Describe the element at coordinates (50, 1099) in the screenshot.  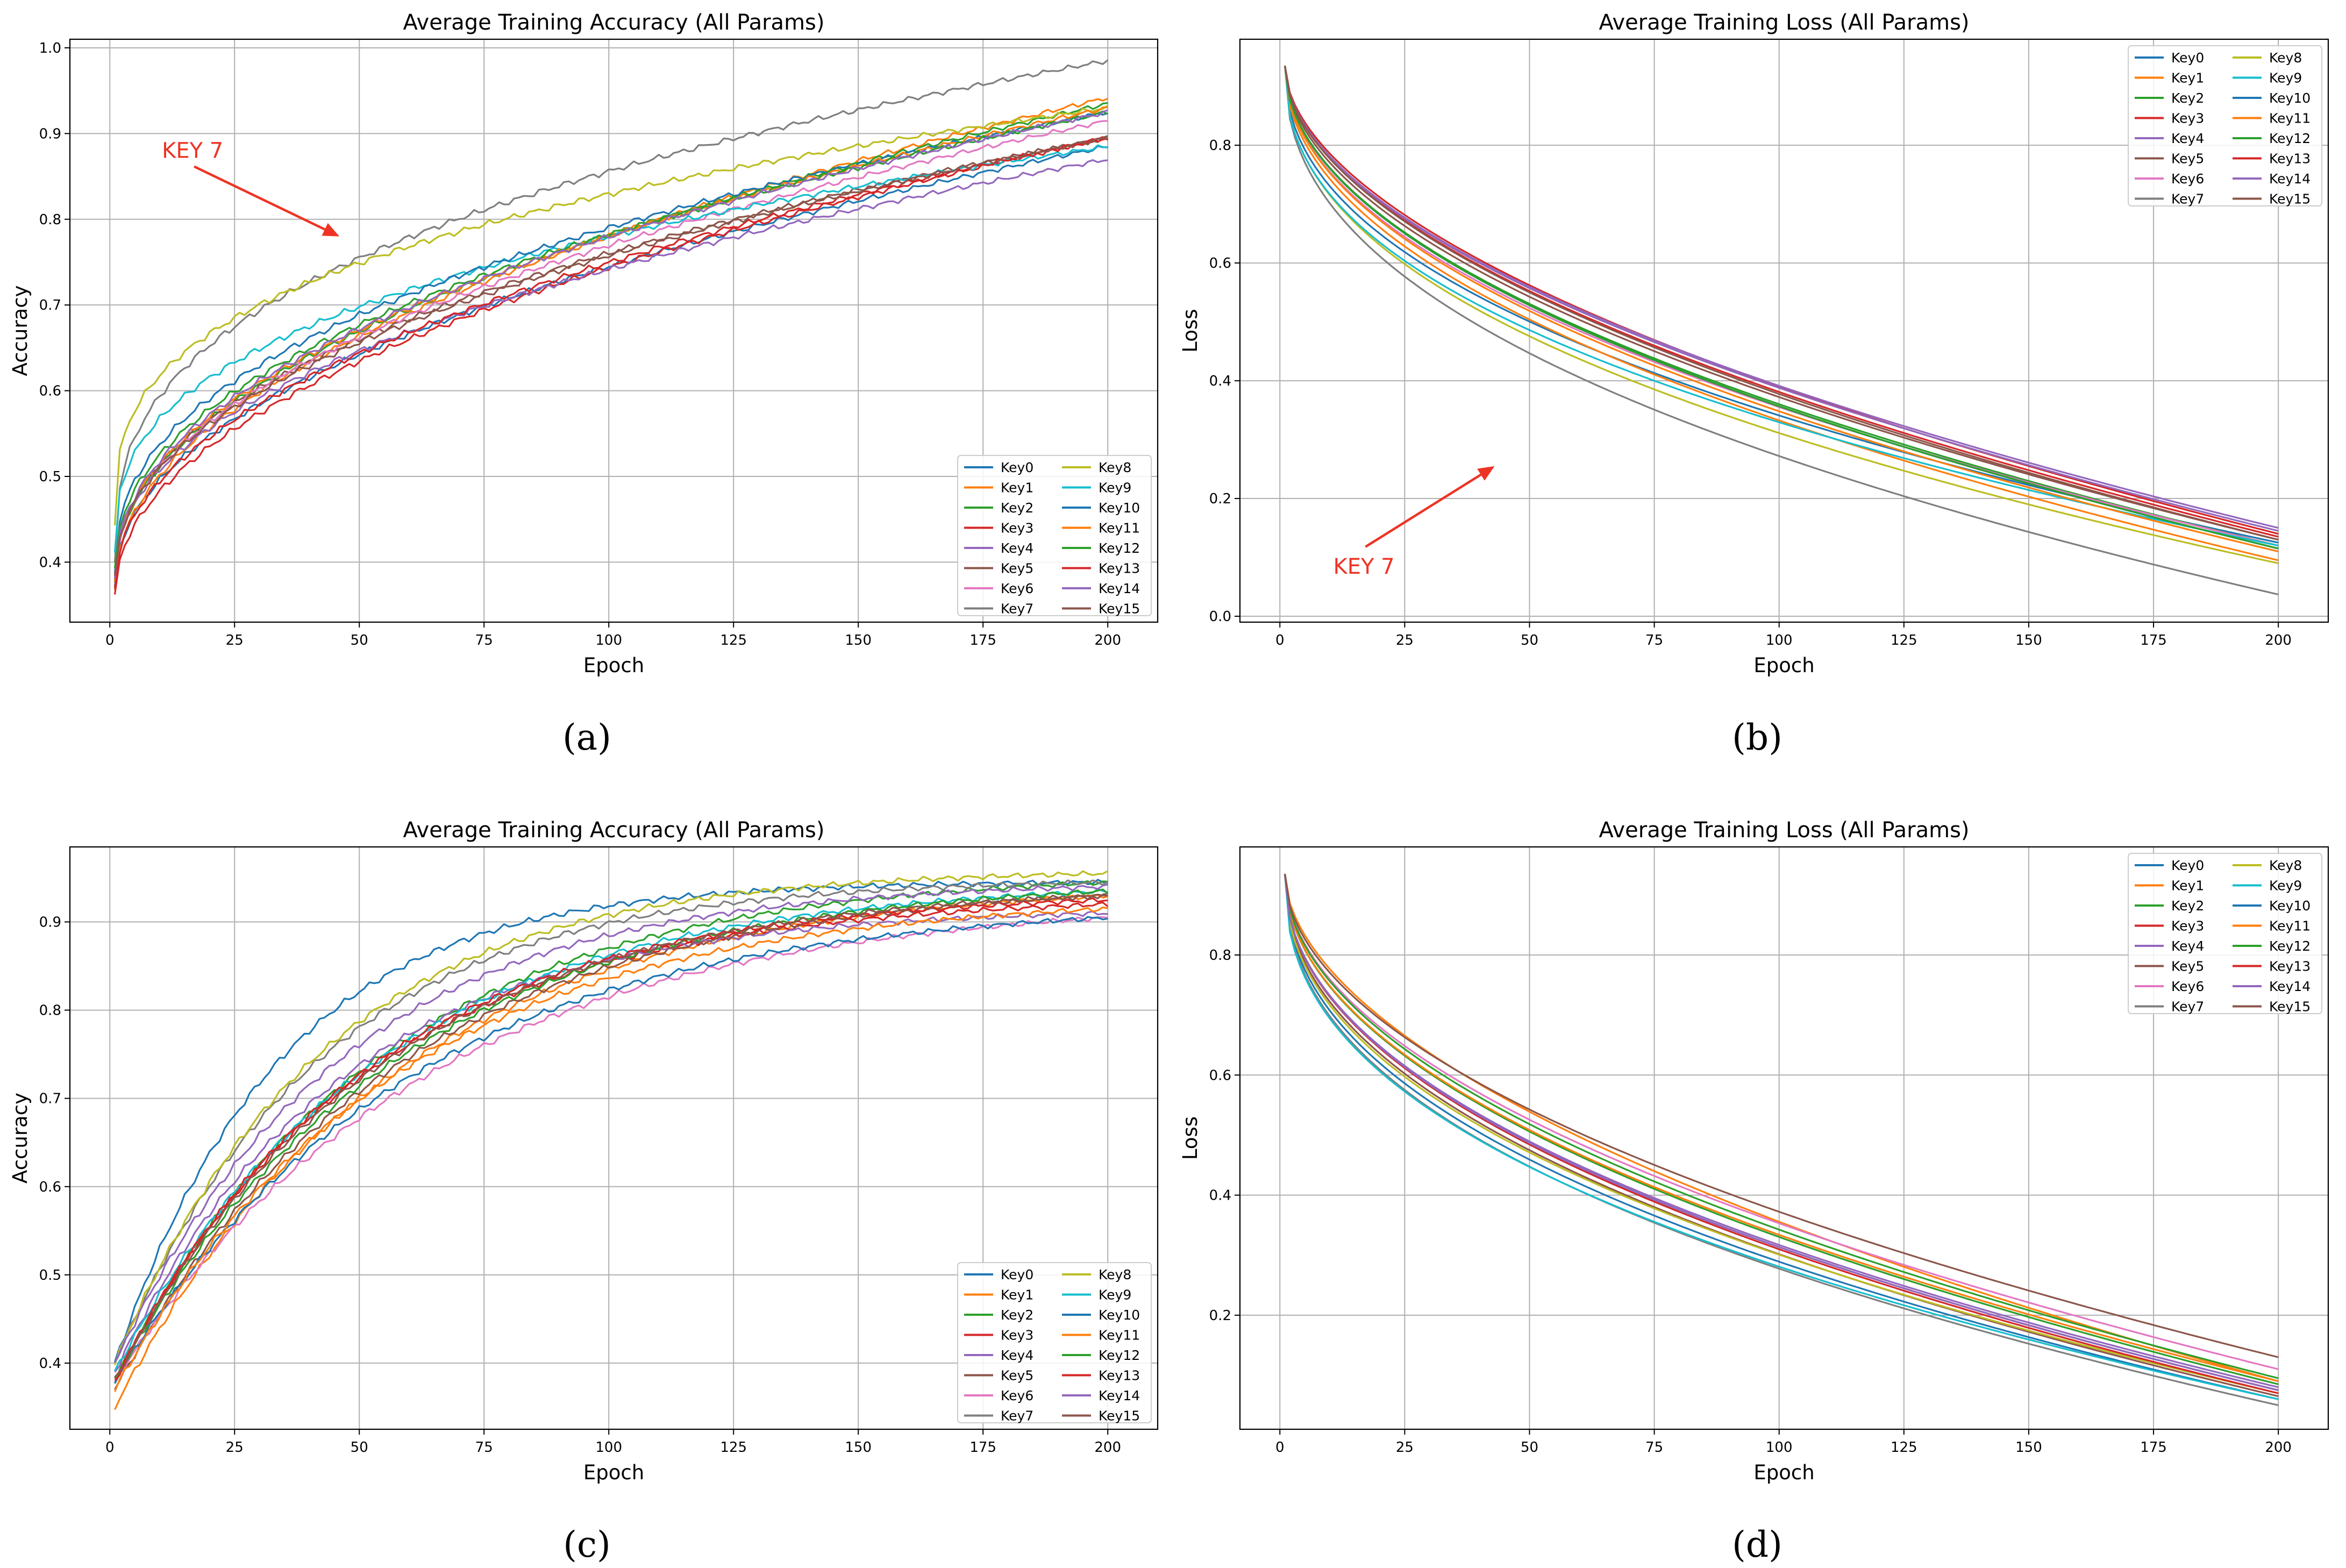
I see `y-tick-label: 0.7` at that location.